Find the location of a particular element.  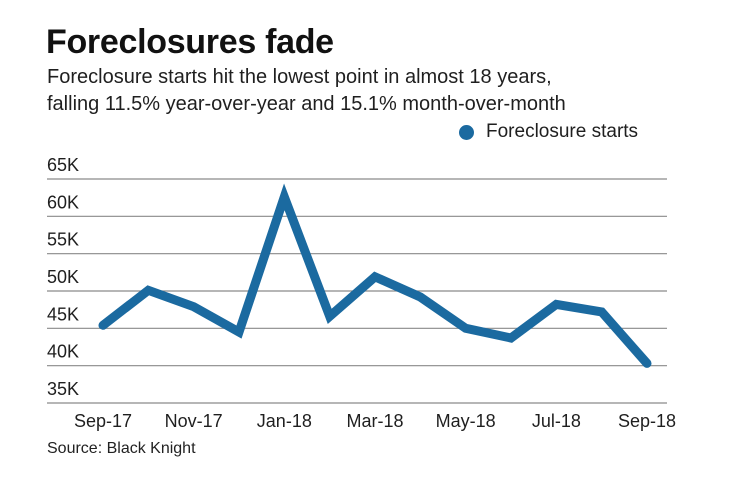

y-tick-label: 50K is located at coordinates (63, 277).